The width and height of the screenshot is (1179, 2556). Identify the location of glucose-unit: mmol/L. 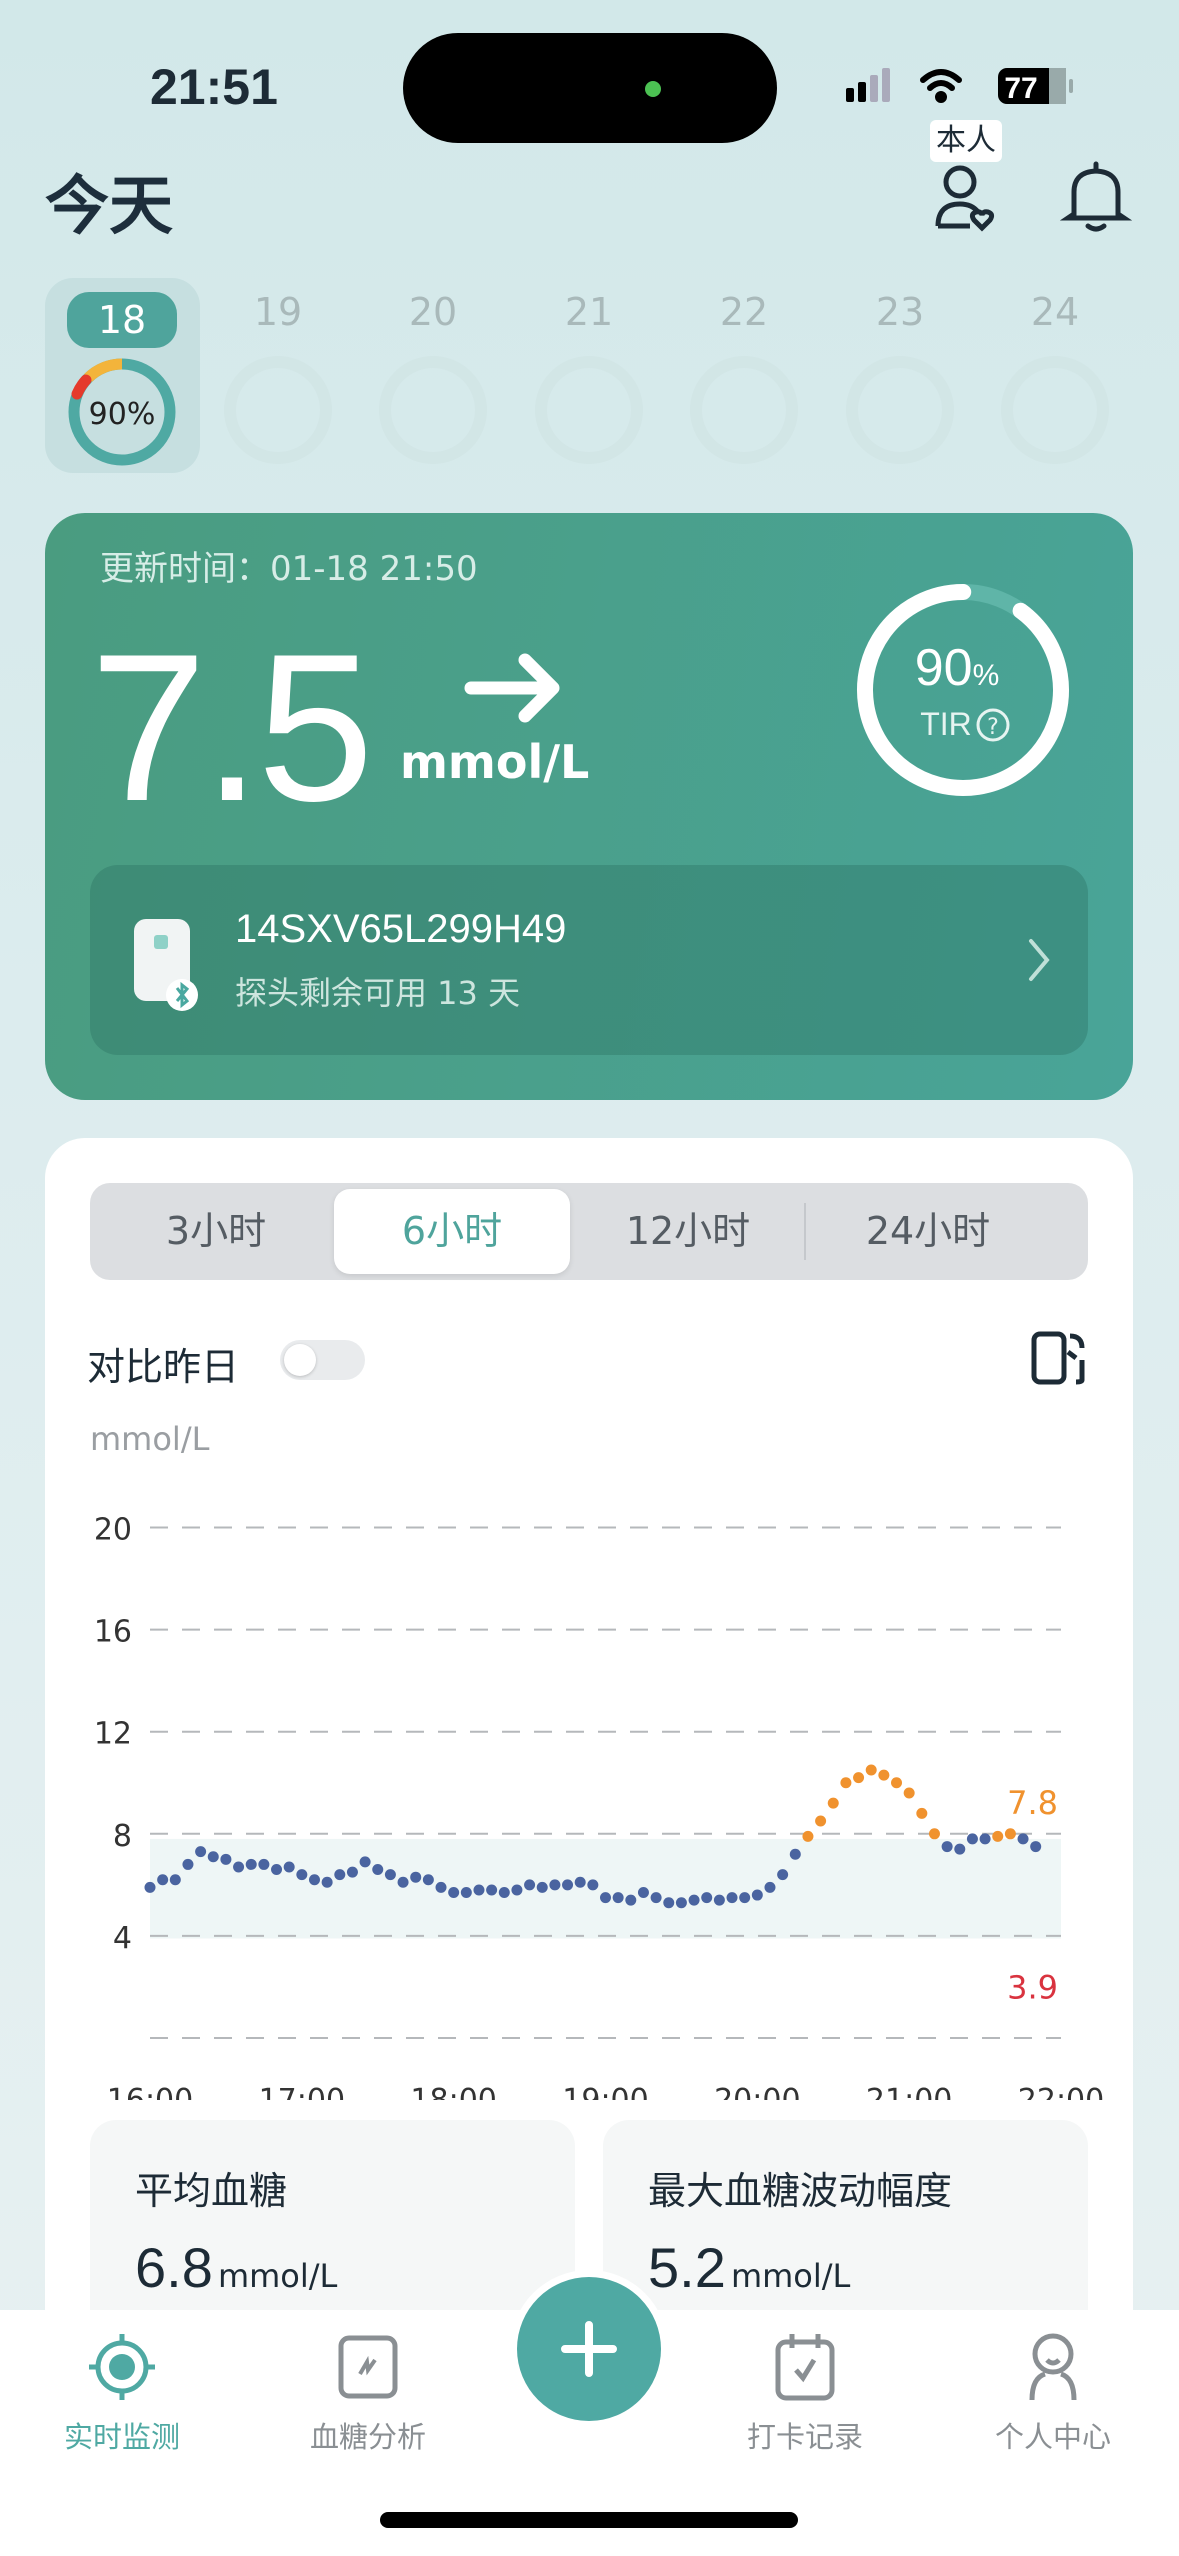
(495, 762).